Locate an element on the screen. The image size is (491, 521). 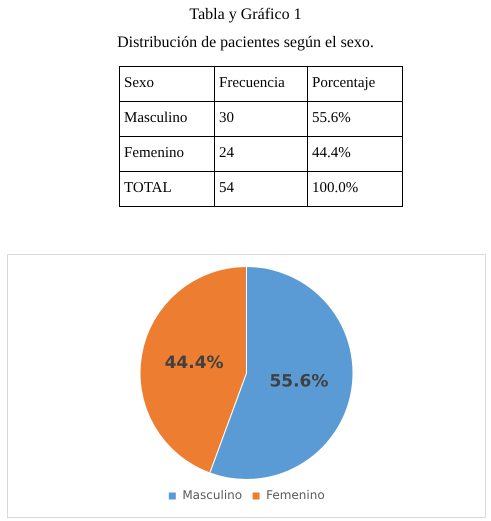
data-label: 44.4% is located at coordinates (194, 363).